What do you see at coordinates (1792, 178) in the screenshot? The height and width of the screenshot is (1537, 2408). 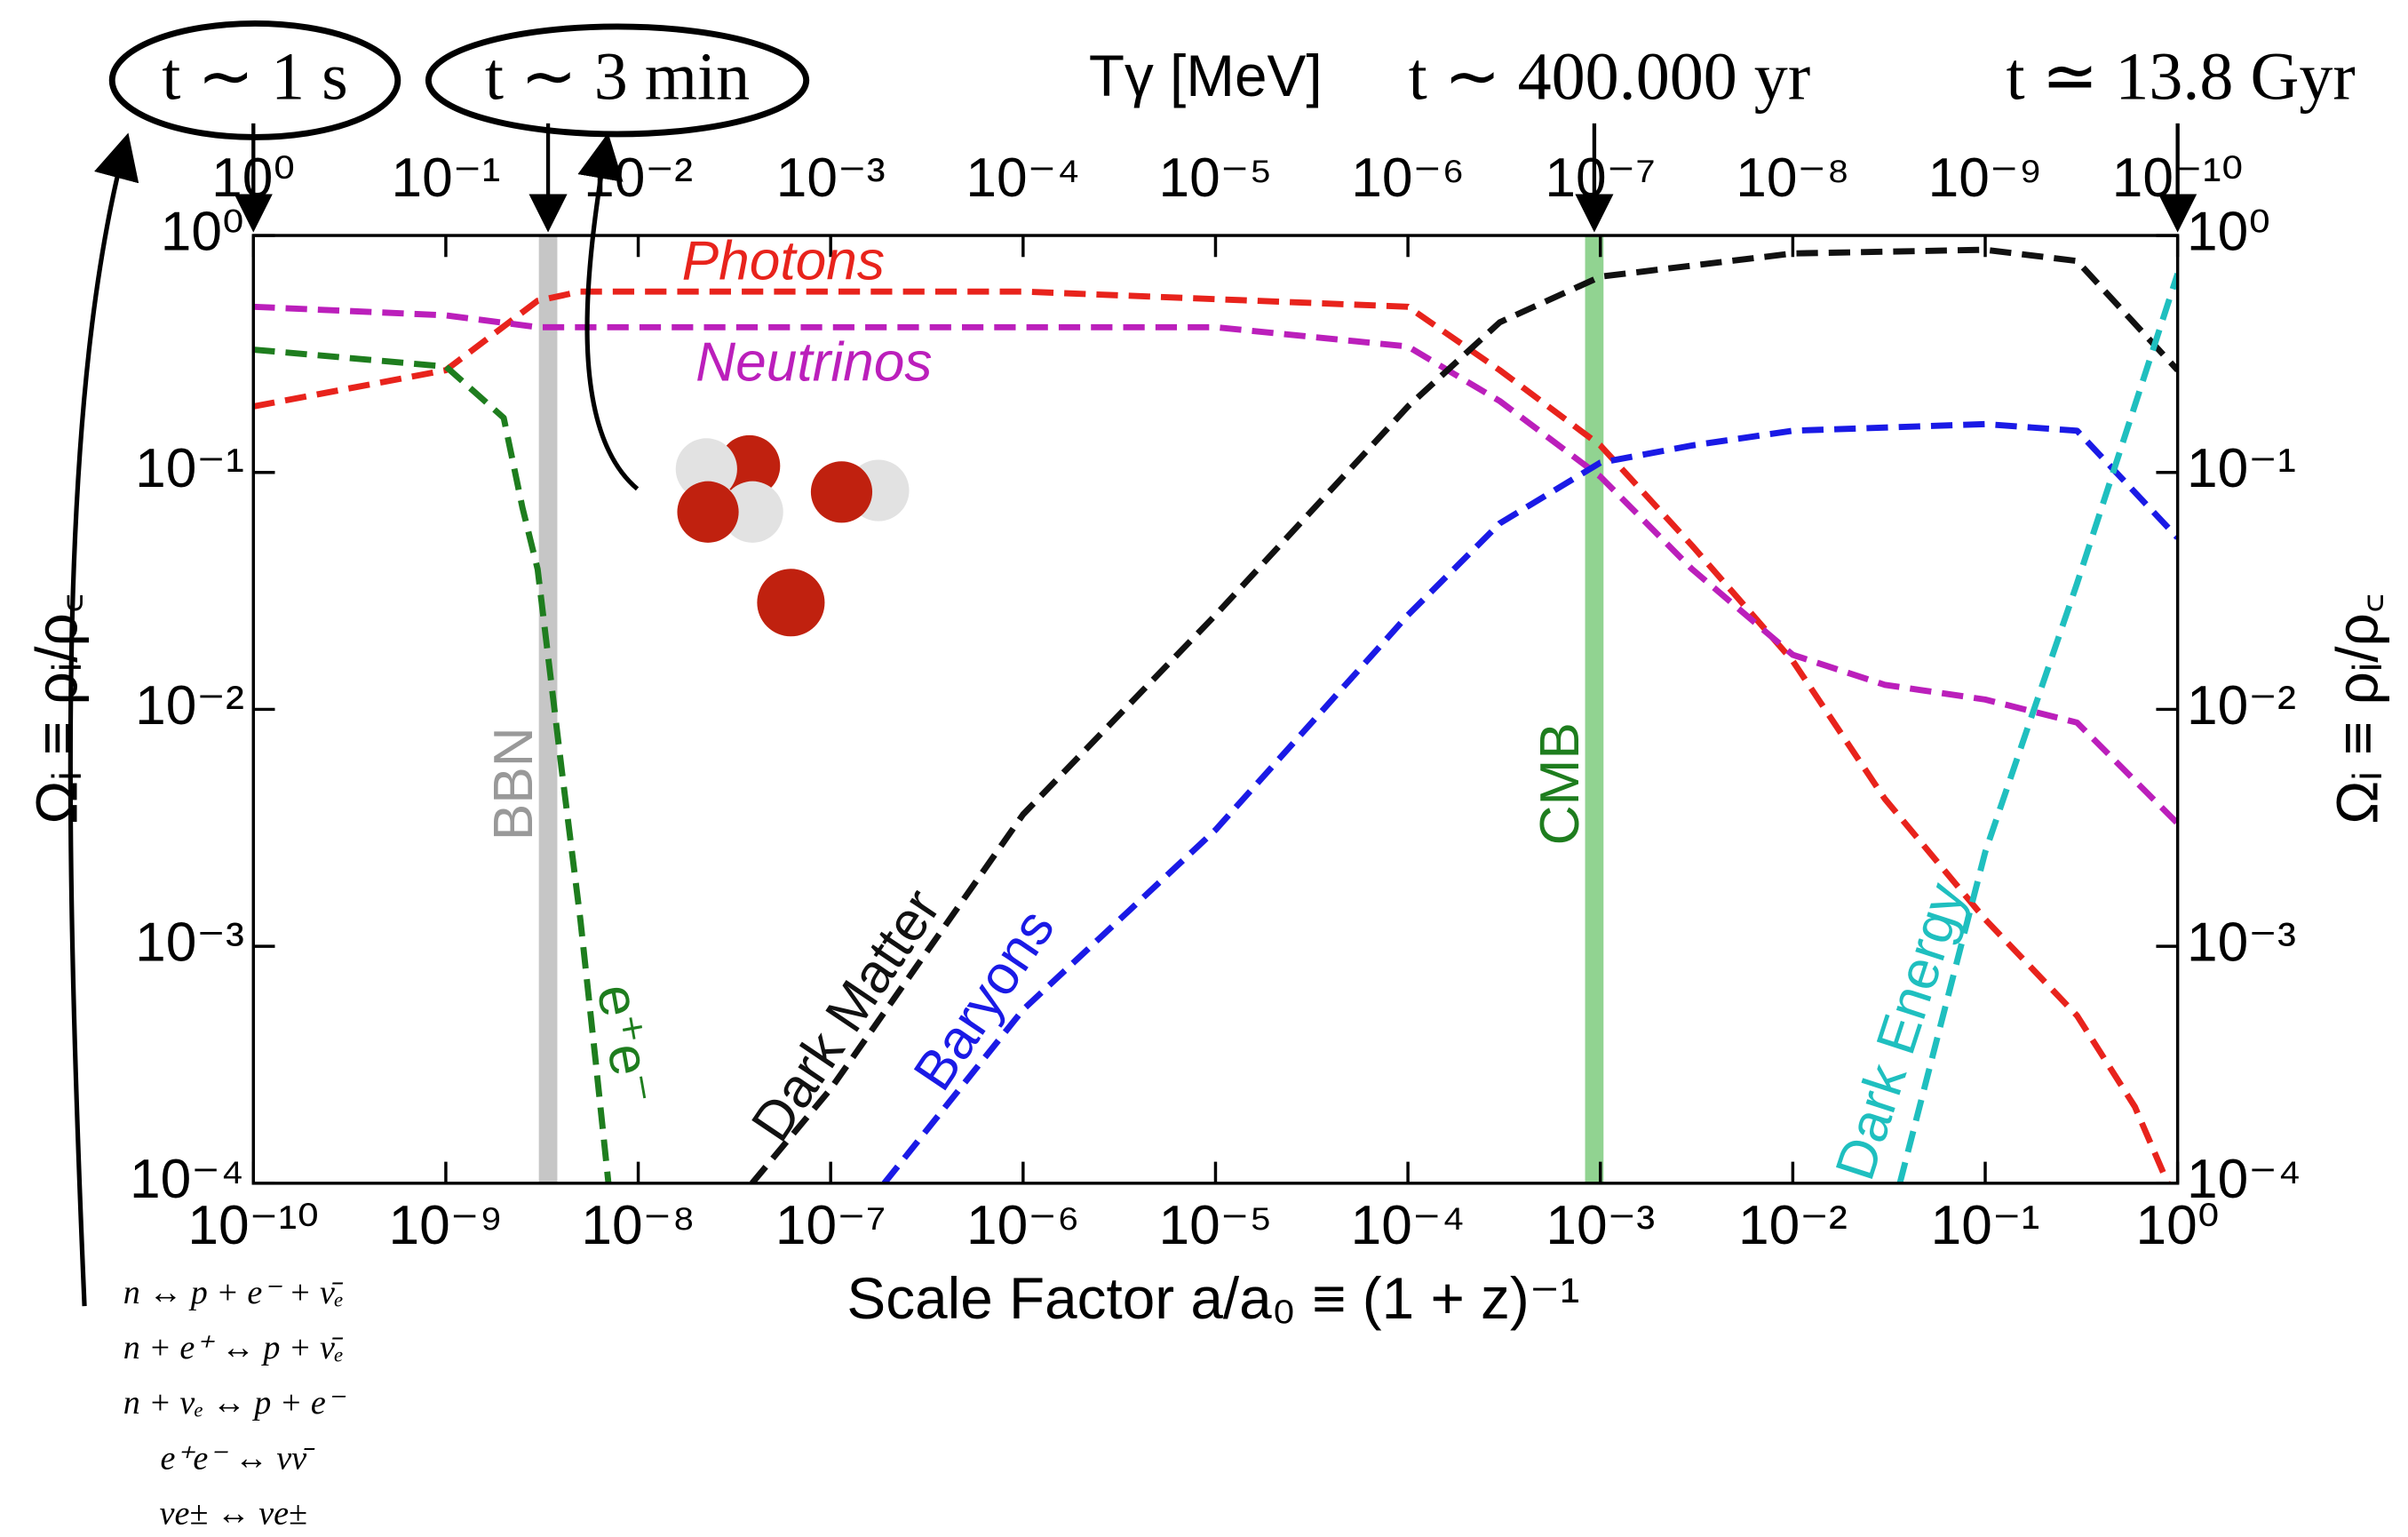 I see `x2-tick-label: 10⁻⁸` at bounding box center [1792, 178].